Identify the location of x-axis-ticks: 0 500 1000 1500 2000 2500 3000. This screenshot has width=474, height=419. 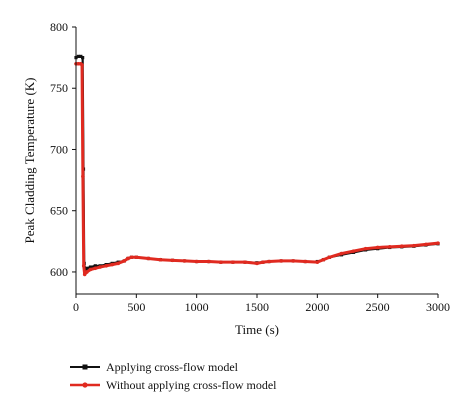
(261, 304).